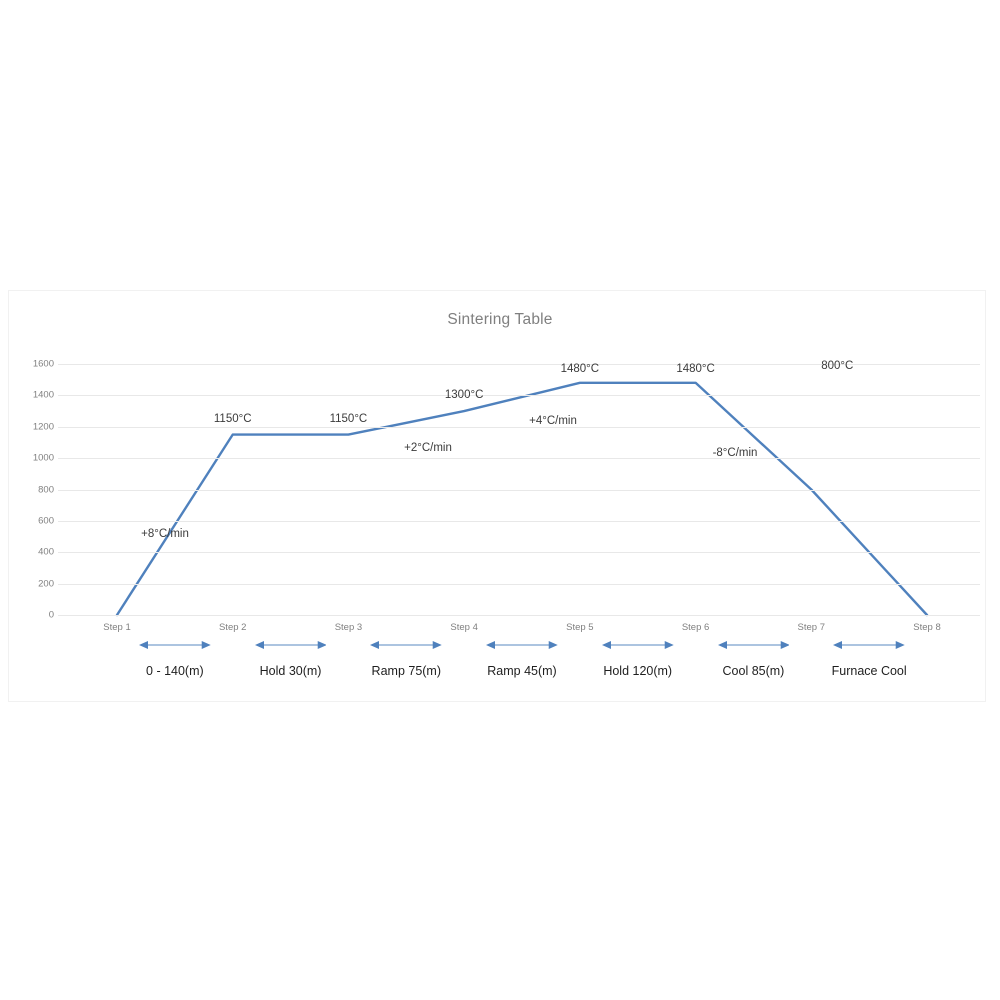  What do you see at coordinates (43, 458) in the screenshot?
I see `y-axis-tick: 1000` at bounding box center [43, 458].